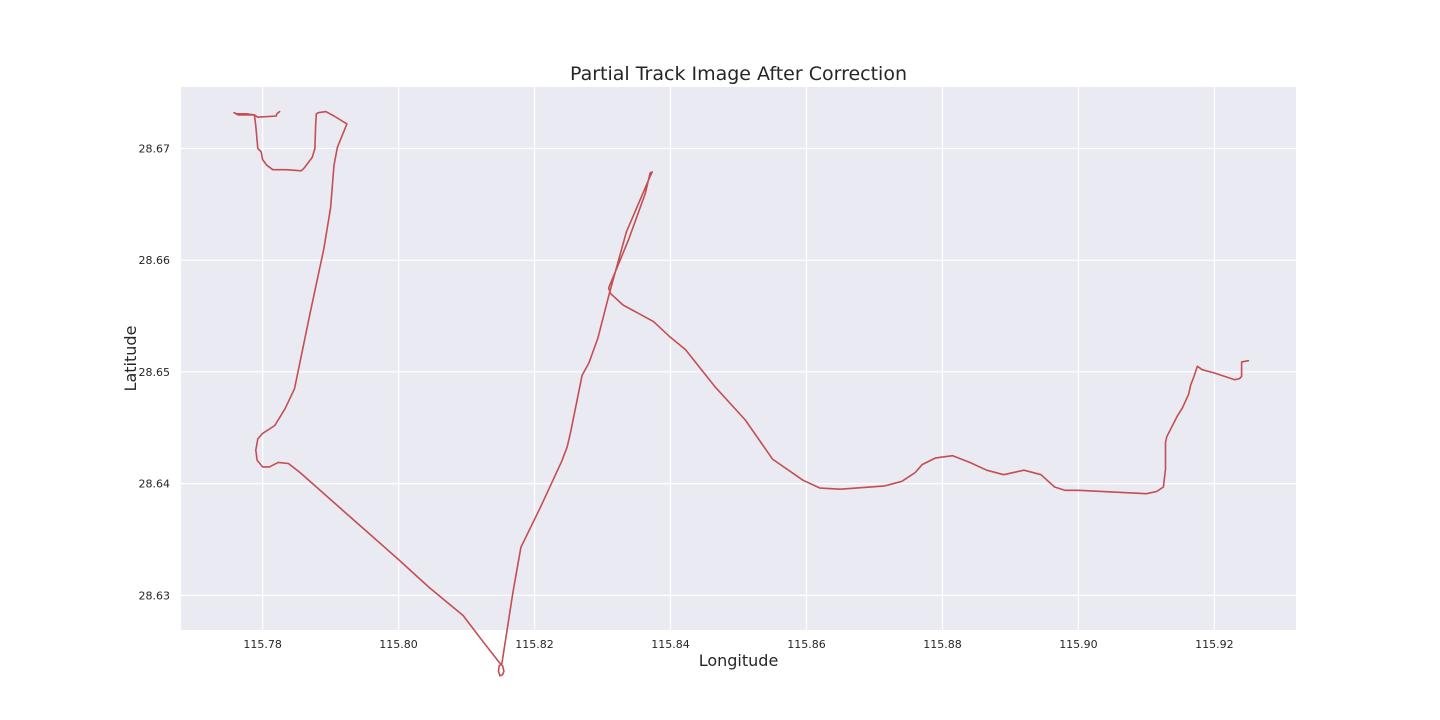 Image resolution: width=1440 pixels, height=720 pixels. I want to click on y-tick-label: 28.67, so click(155, 148).